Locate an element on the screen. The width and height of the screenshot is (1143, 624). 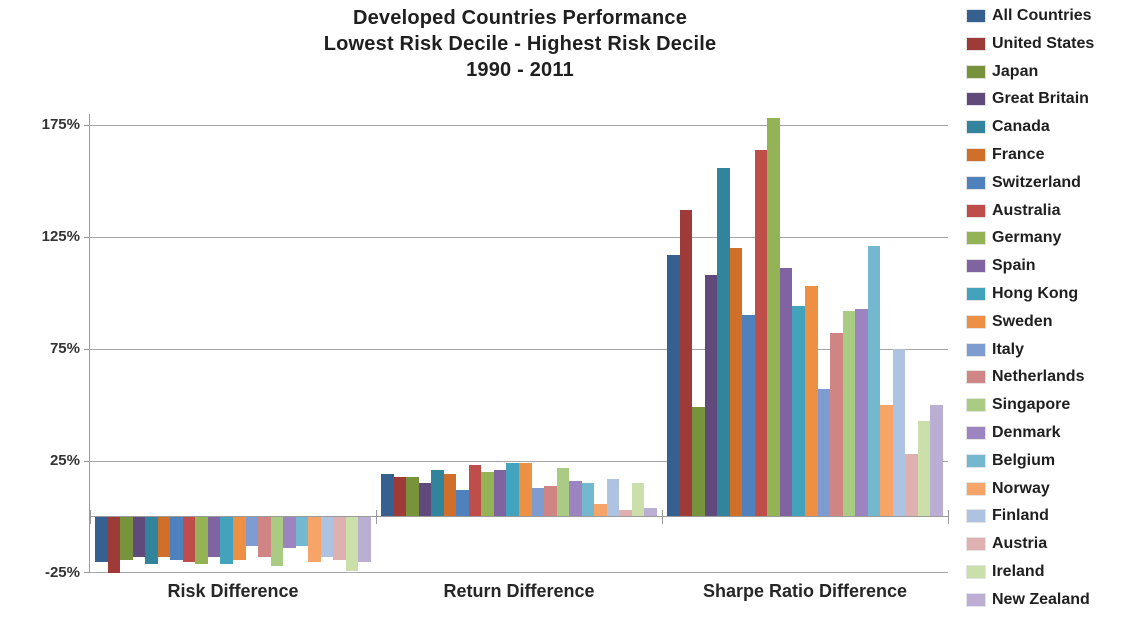
y-tick-label-25: 25% is located at coordinates (64, 460).